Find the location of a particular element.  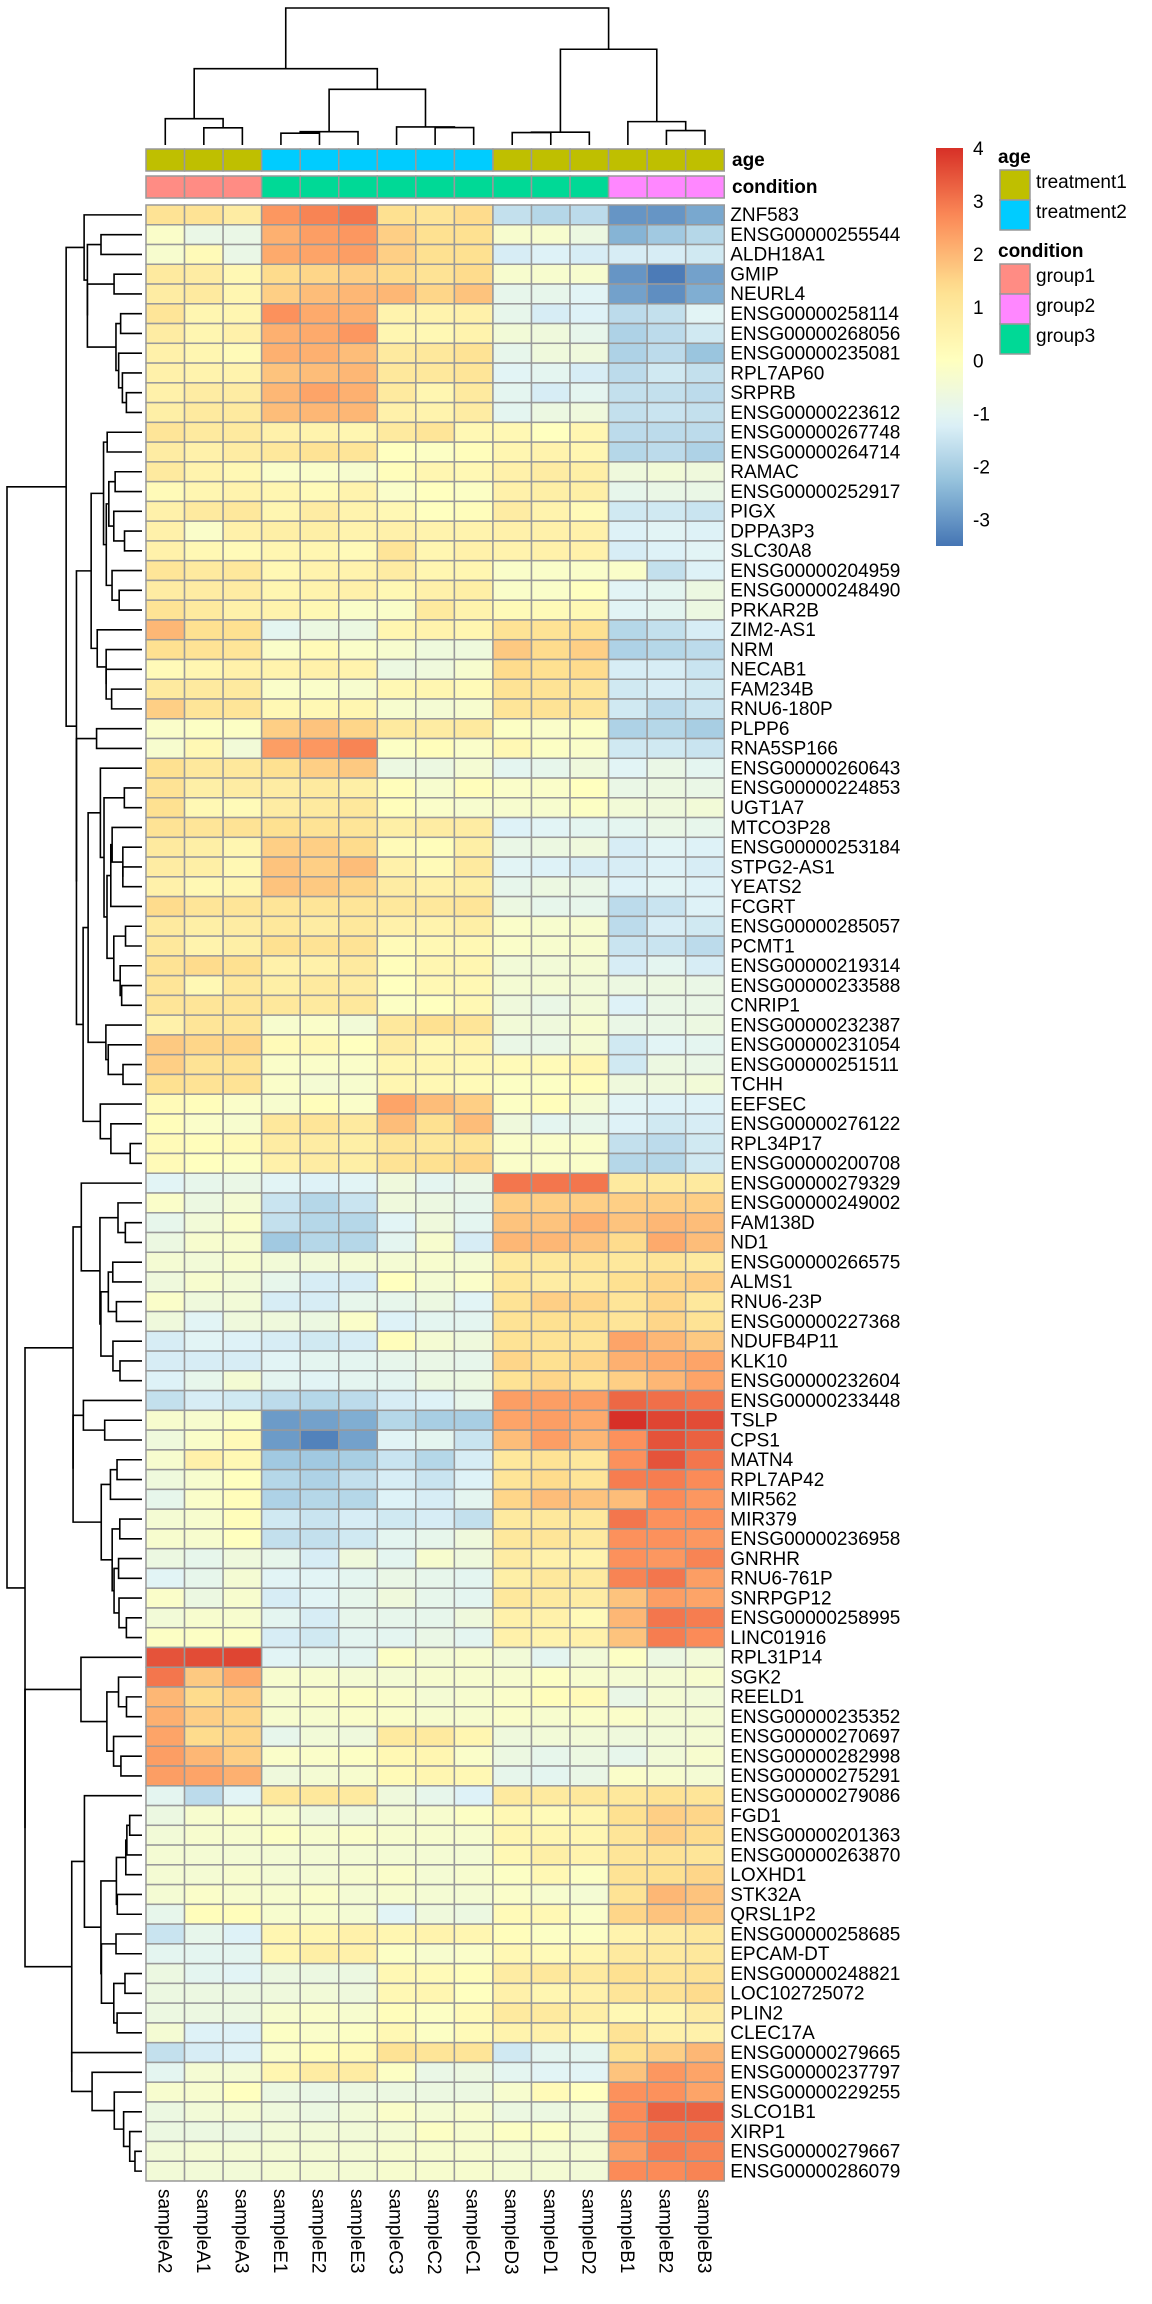

row-label: ENSG00000233448 is located at coordinates (815, 1401).